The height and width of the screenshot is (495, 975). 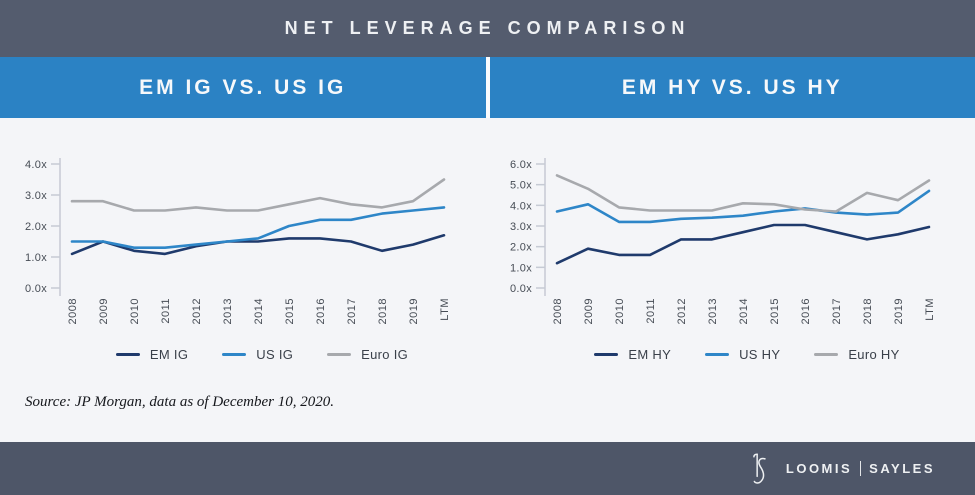 I want to click on series-us-hy, so click(x=743, y=206).